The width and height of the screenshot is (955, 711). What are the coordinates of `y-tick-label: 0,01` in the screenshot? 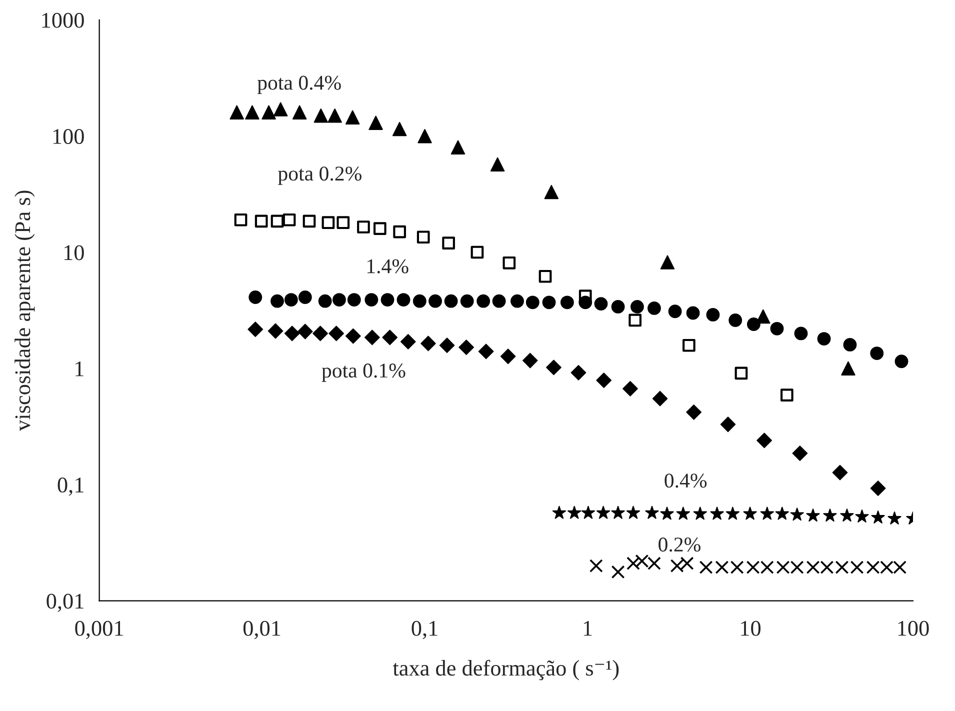 It's located at (65, 603).